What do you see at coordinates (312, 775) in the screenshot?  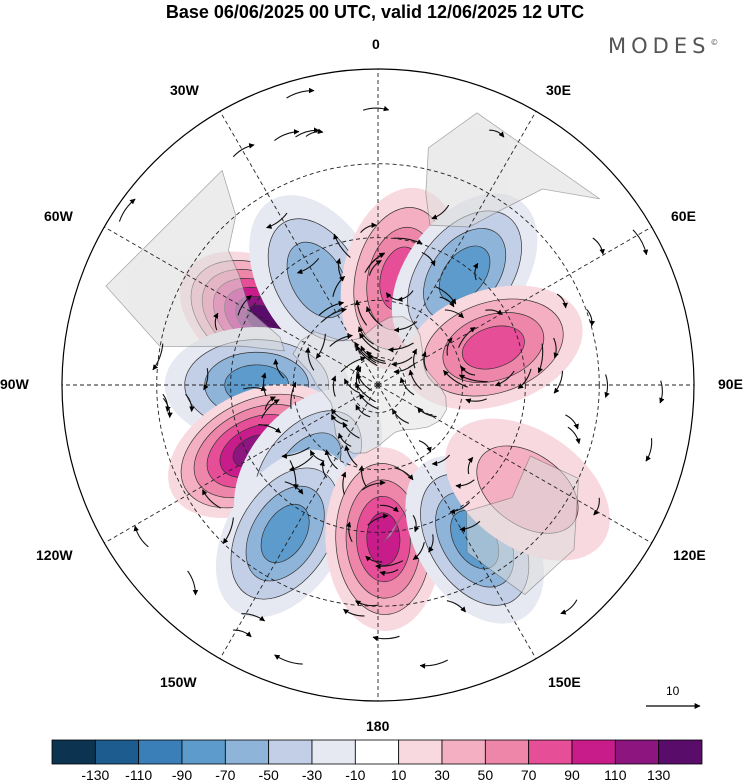 I see `colorbar-tick-label: -30` at bounding box center [312, 775].